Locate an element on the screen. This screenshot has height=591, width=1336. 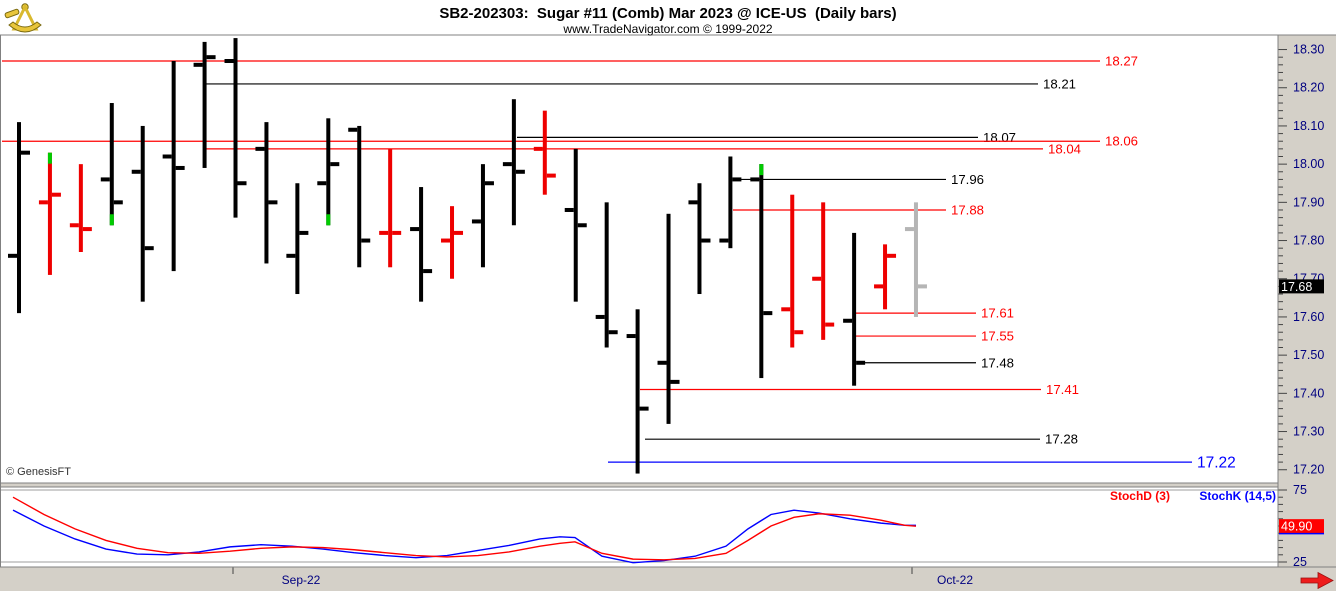
last-price-label: 17.68 is located at coordinates (1296, 287).